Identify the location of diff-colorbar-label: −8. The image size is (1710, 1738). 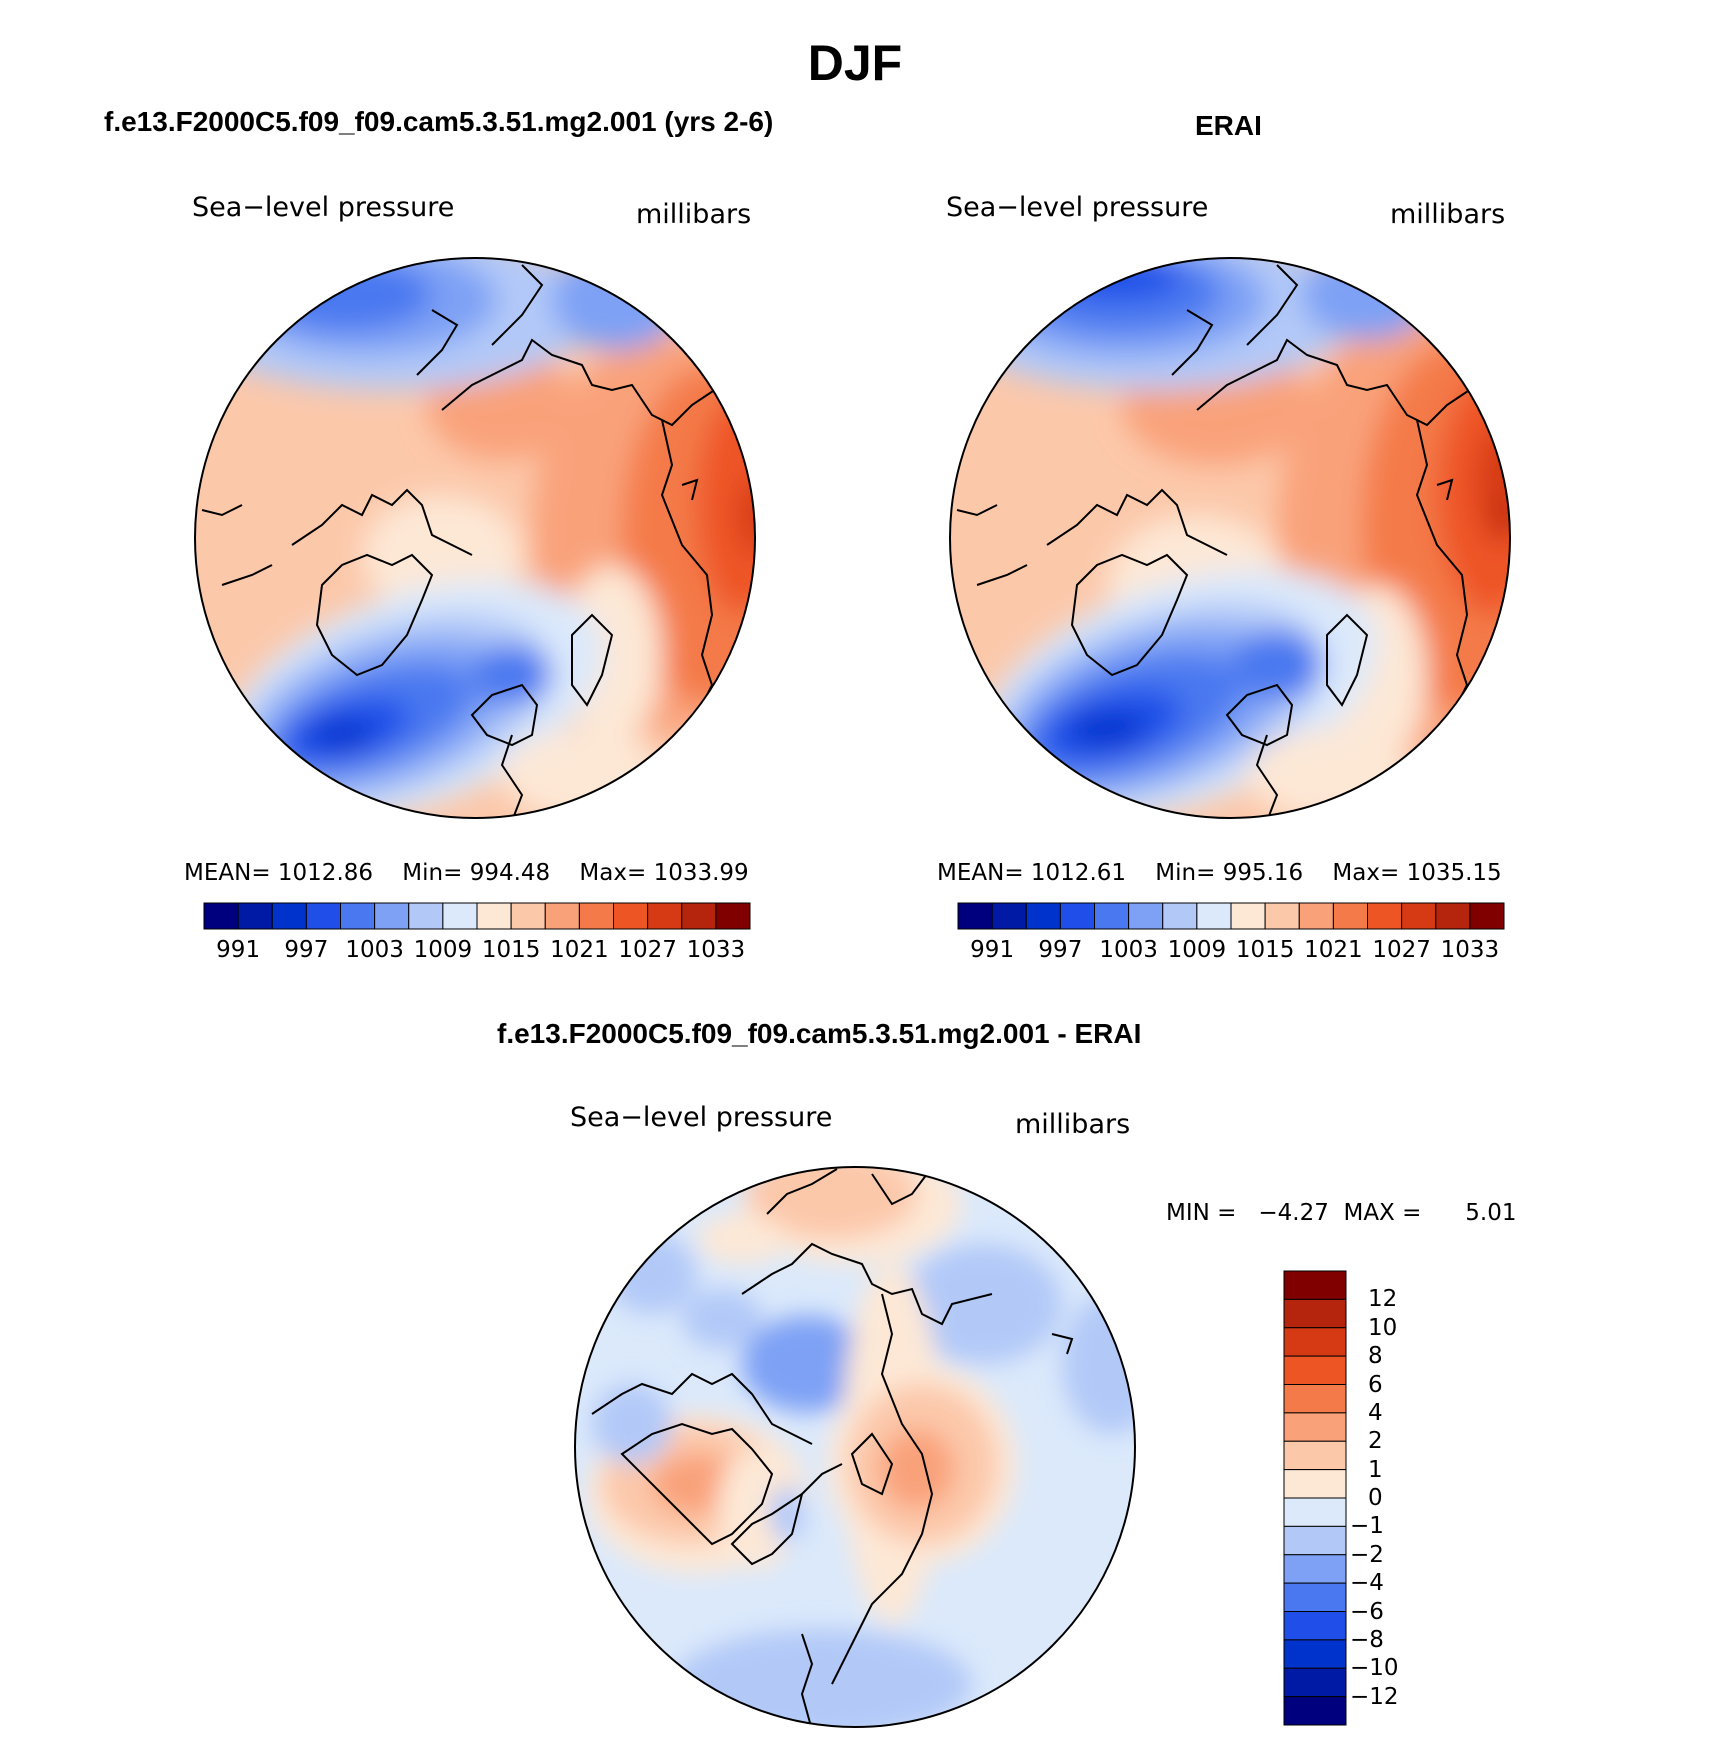
(1367, 1639).